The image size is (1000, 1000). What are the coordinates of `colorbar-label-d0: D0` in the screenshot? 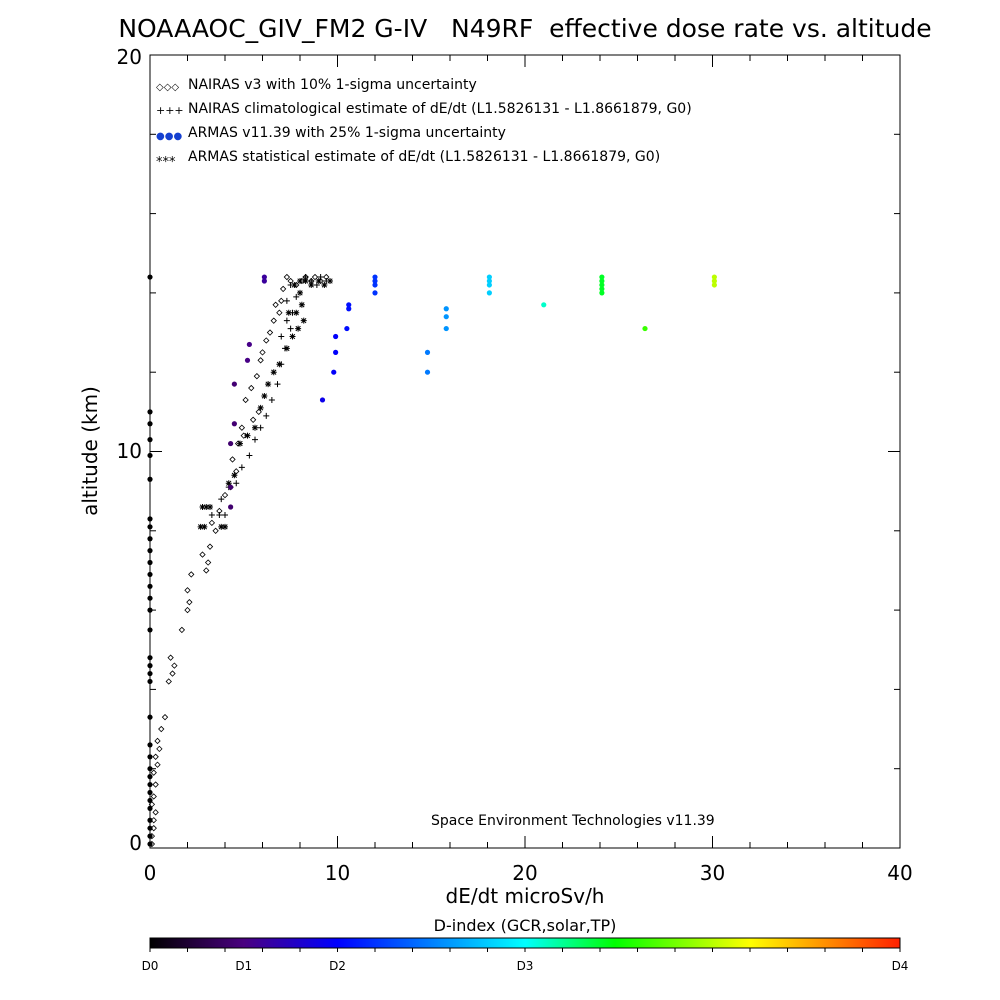 It's located at (150, 966).